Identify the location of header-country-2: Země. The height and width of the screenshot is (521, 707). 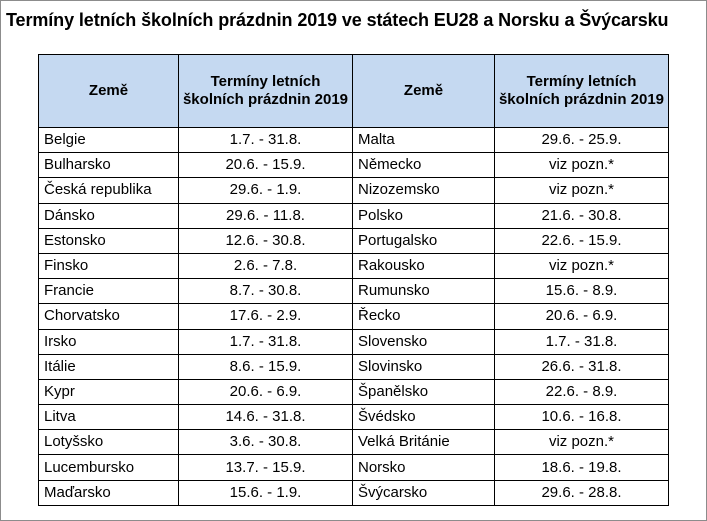
(423, 91).